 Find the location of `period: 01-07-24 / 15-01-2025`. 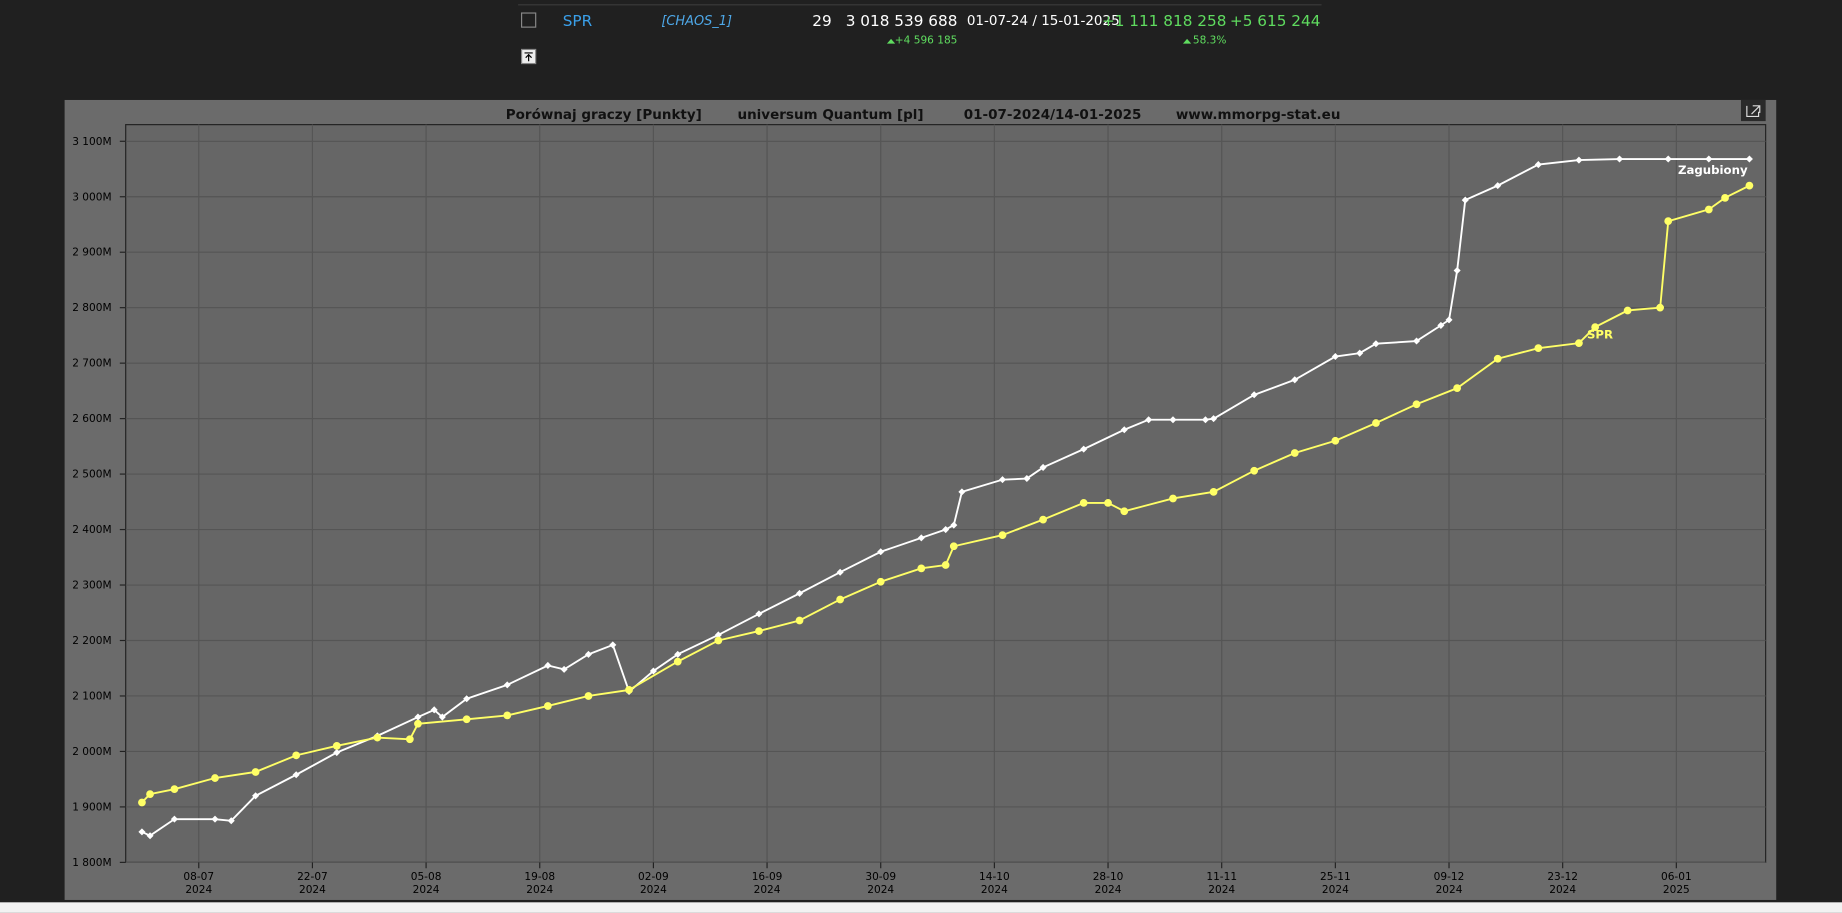

period: 01-07-24 / 15-01-2025 is located at coordinates (1043, 21).